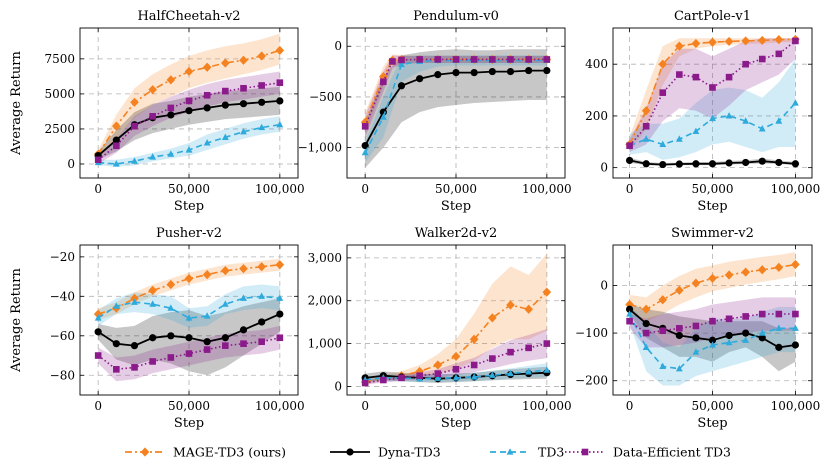 This screenshot has height=473, width=830. I want to click on subplot-title: Walker2d-v2, so click(456, 233).